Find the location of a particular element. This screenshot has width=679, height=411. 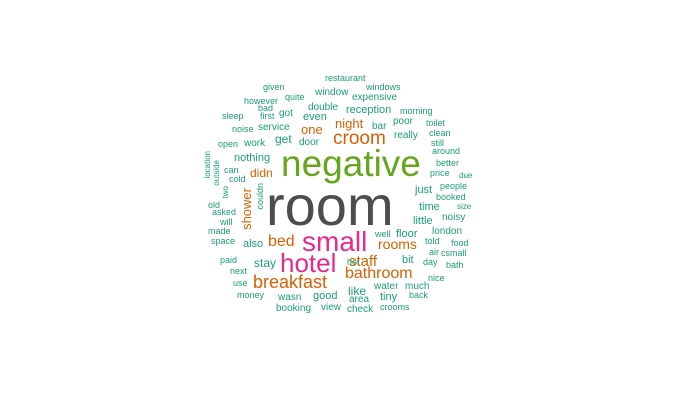

word-check: check is located at coordinates (360, 309).